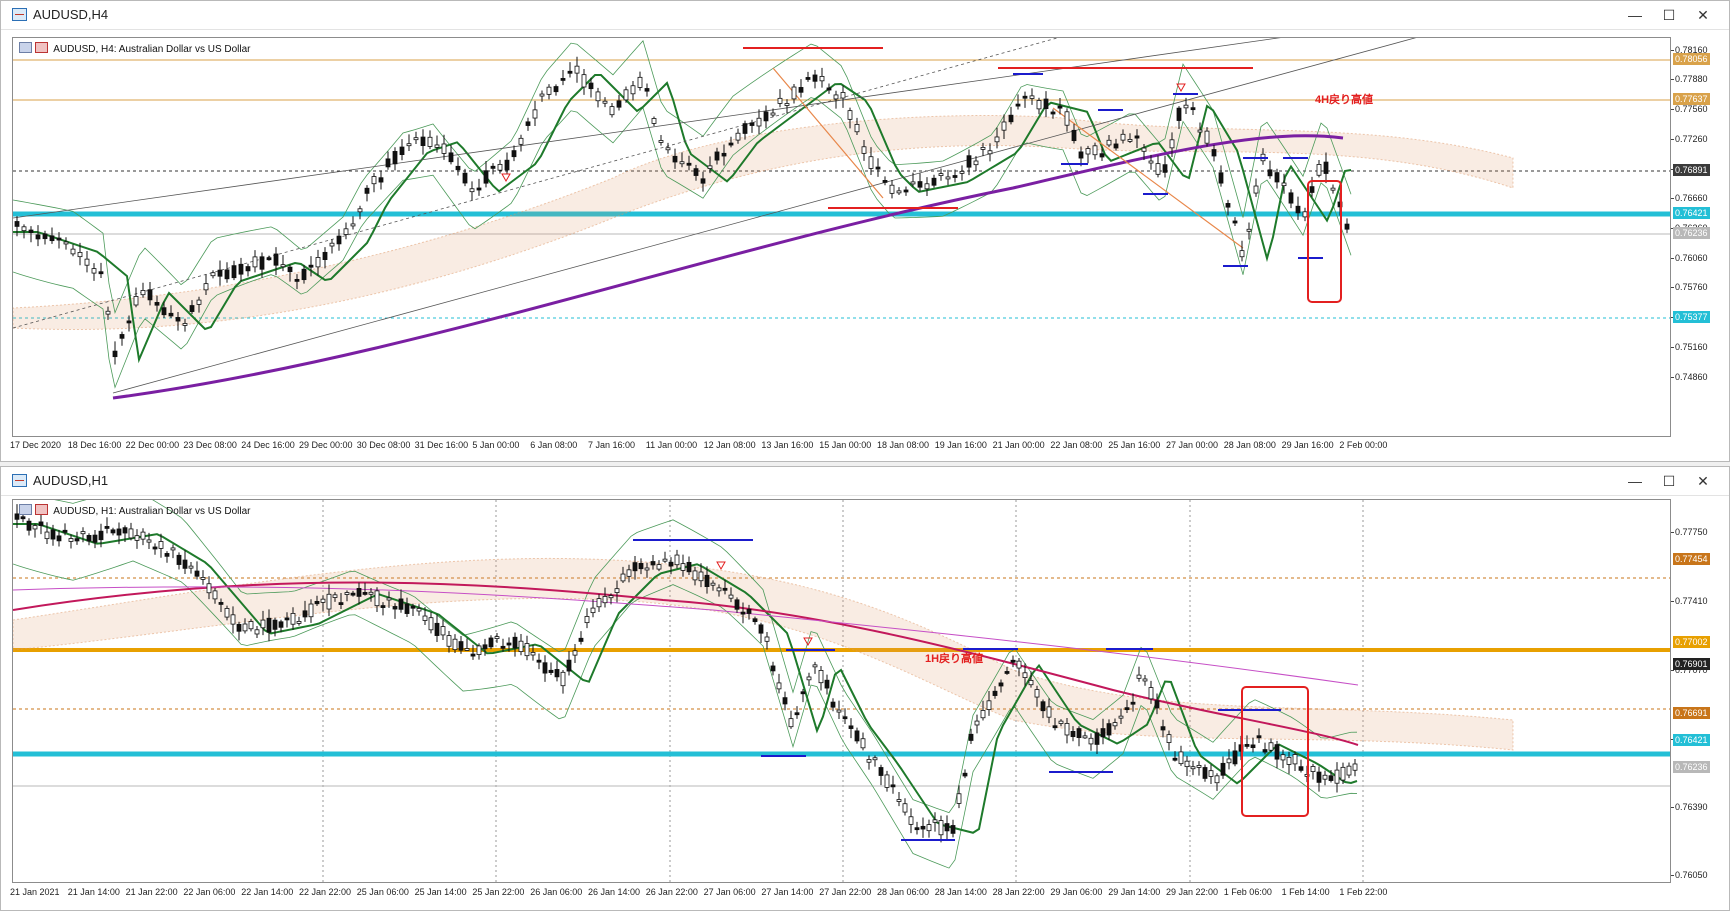 The image size is (1730, 911). What do you see at coordinates (383, 445) in the screenshot?
I see `time-tick-label: 30 Dec 08:00` at bounding box center [383, 445].